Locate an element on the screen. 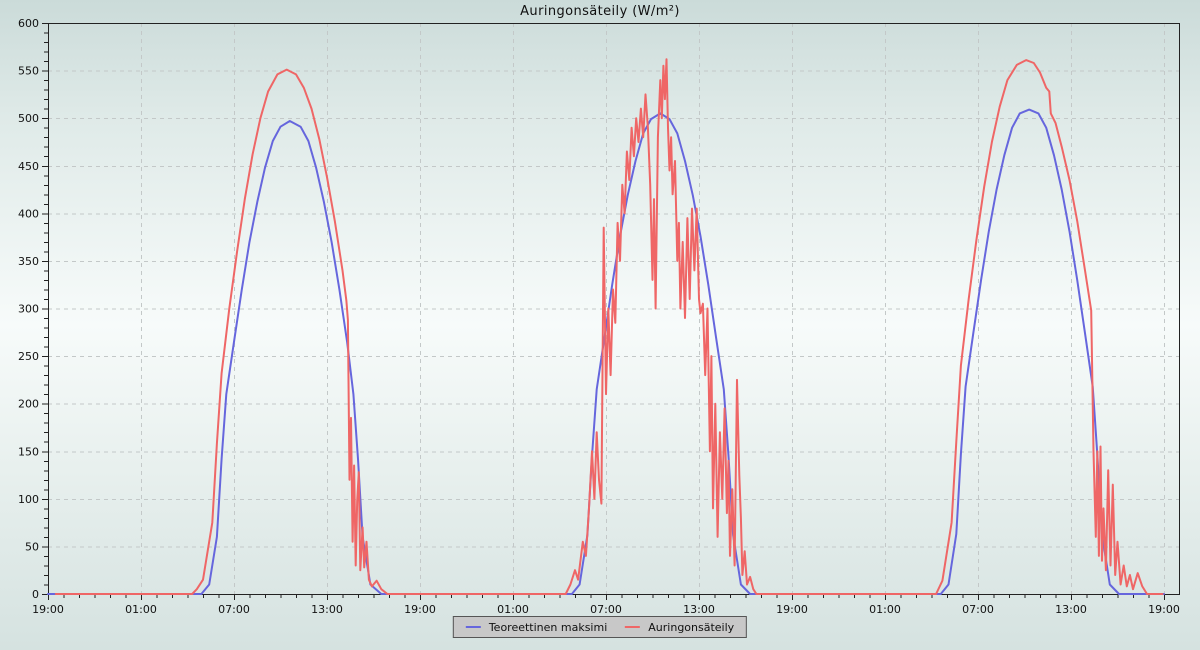 The height and width of the screenshot is (650, 1200). y-tick-label: 200 is located at coordinates (28, 404).